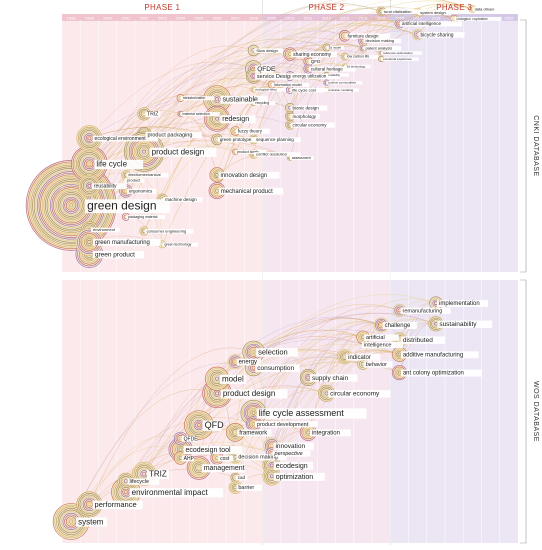  I want to click on keyword-label: recycling, so click(262, 103).